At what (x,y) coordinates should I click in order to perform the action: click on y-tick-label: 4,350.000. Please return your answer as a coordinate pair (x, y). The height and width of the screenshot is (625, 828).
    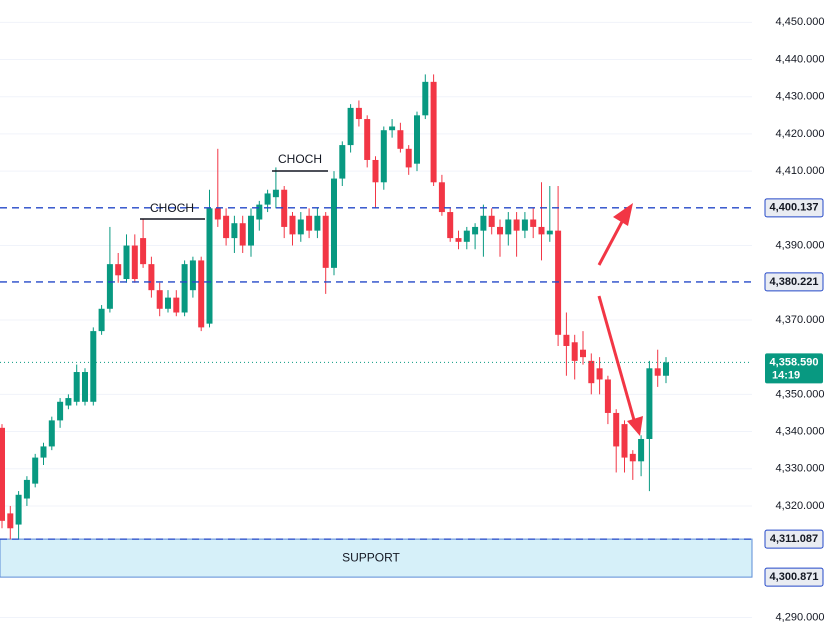
    Looking at the image, I should click on (800, 394).